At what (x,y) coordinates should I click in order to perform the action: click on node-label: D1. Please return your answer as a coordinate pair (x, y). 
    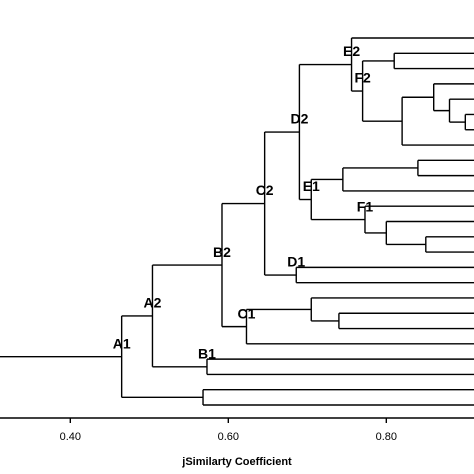
    Looking at the image, I should click on (296, 262).